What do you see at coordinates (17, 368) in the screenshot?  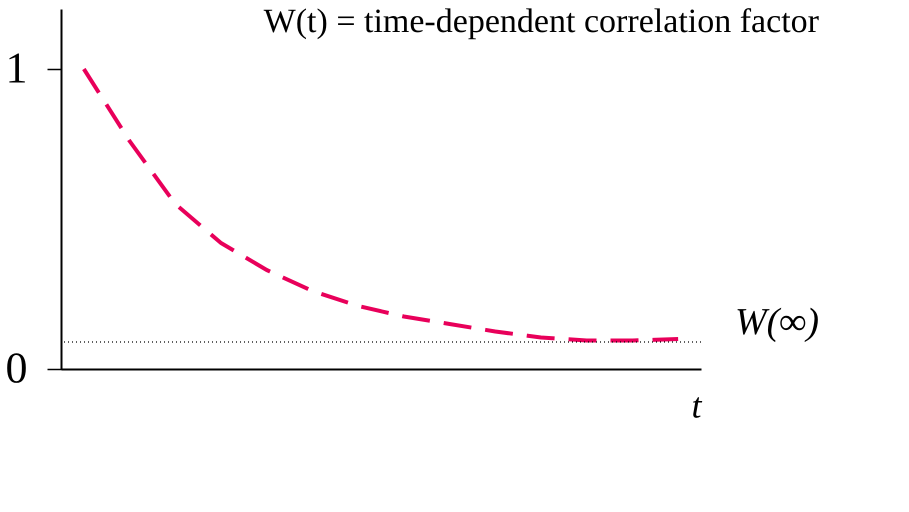 I see `y-tick-label: 0` at bounding box center [17, 368].